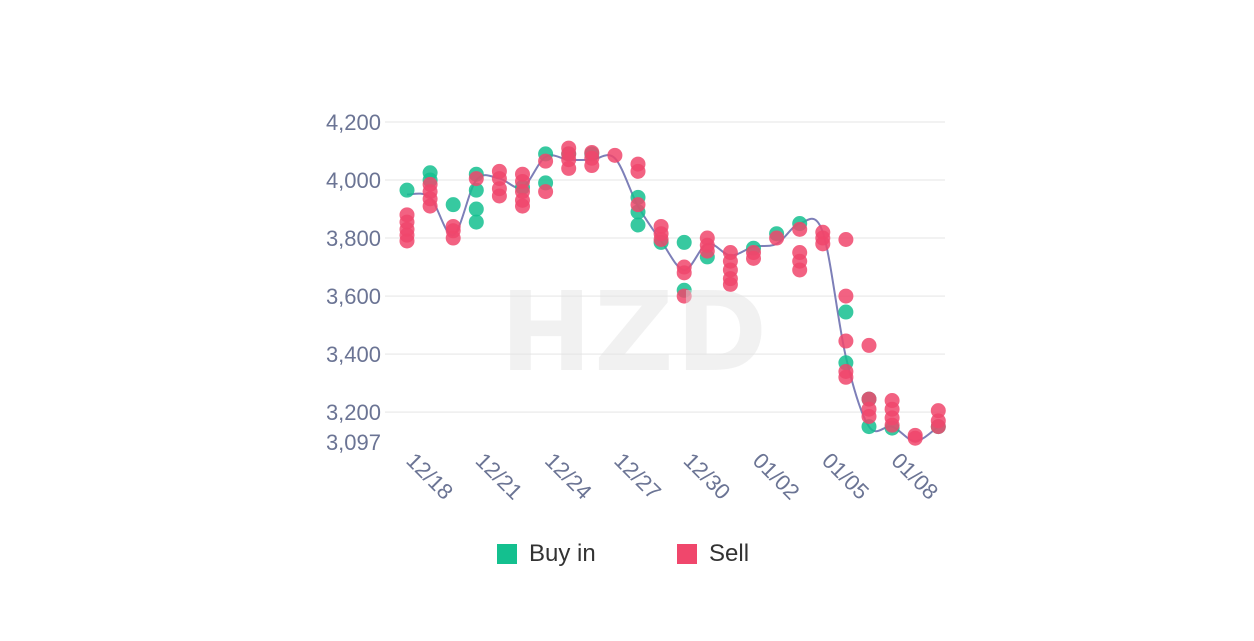  I want to click on x-tick-label: 01/02, so click(776, 476).